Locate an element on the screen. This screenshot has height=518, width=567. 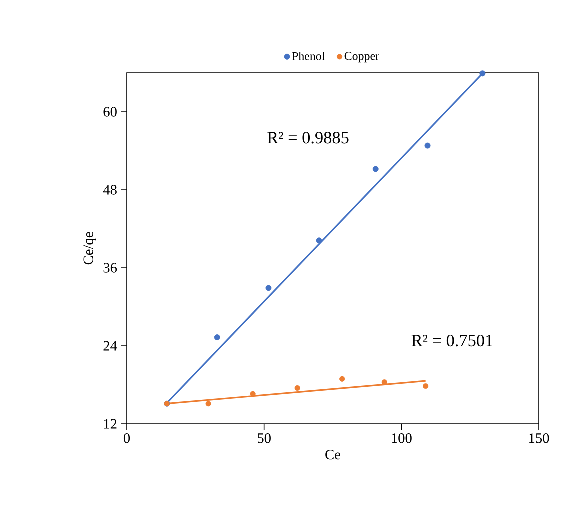
legend-label: Phenol is located at coordinates (308, 56).